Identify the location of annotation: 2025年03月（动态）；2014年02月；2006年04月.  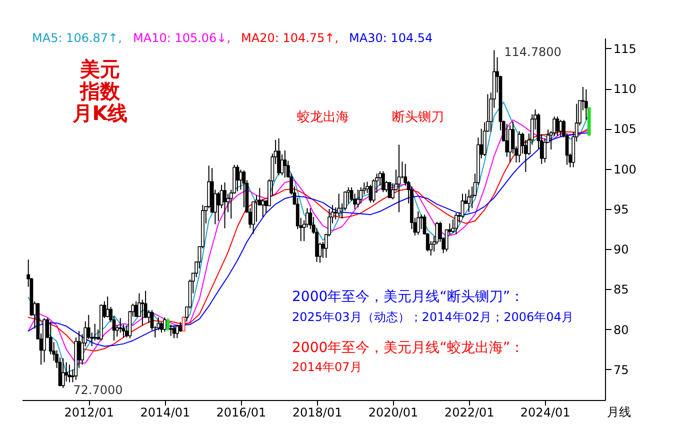
(433, 317).